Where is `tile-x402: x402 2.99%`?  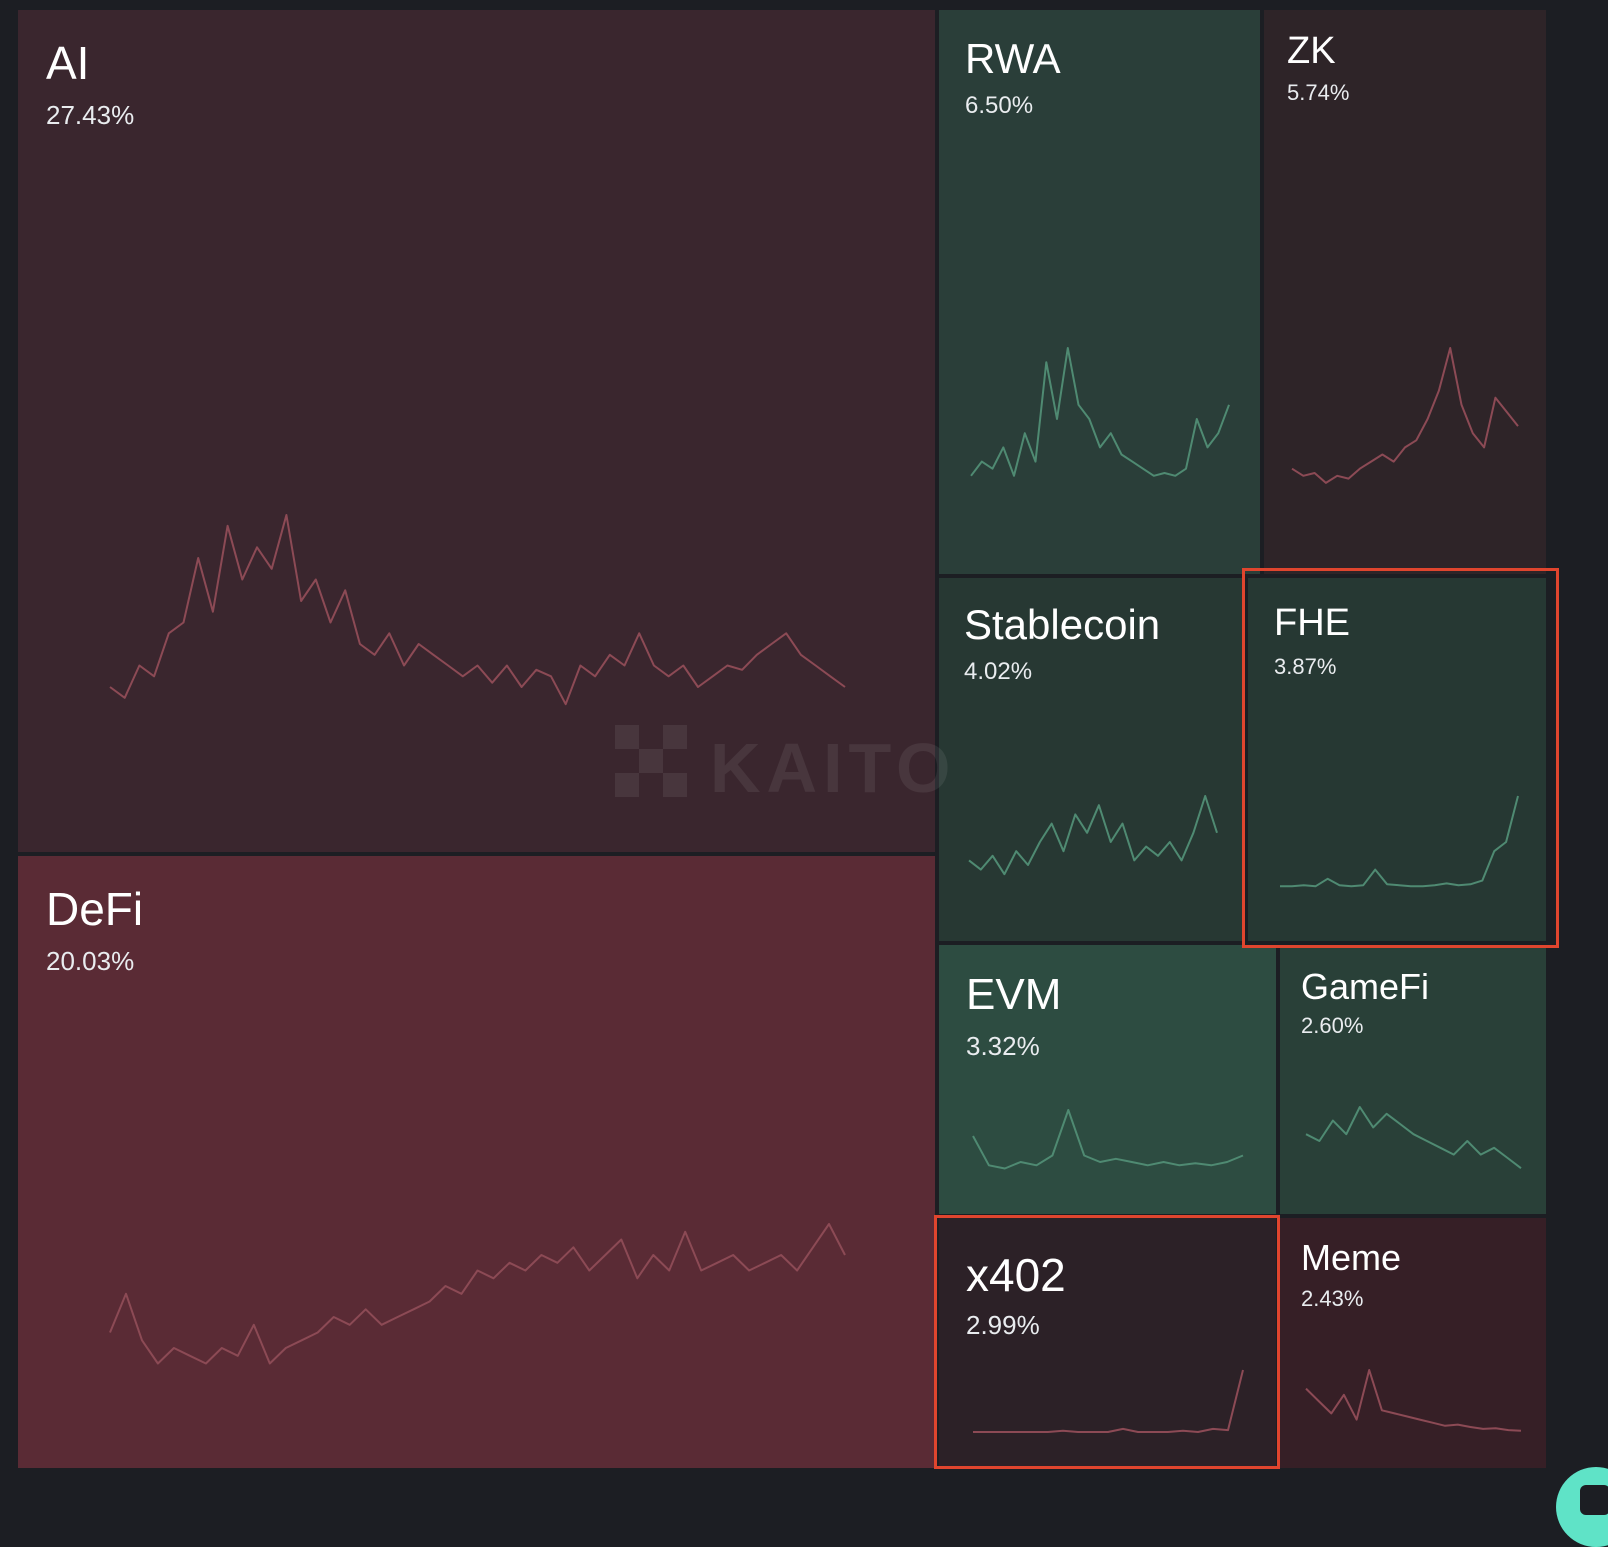
tile-x402: x402 2.99% is located at coordinates (1107, 1343).